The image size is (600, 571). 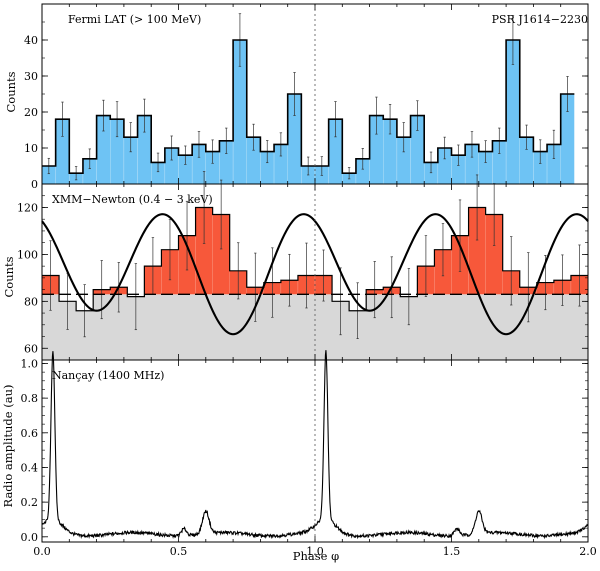 What do you see at coordinates (540, 19) in the screenshot?
I see `pulsar-name-label: PSR J1614−2230` at bounding box center [540, 19].